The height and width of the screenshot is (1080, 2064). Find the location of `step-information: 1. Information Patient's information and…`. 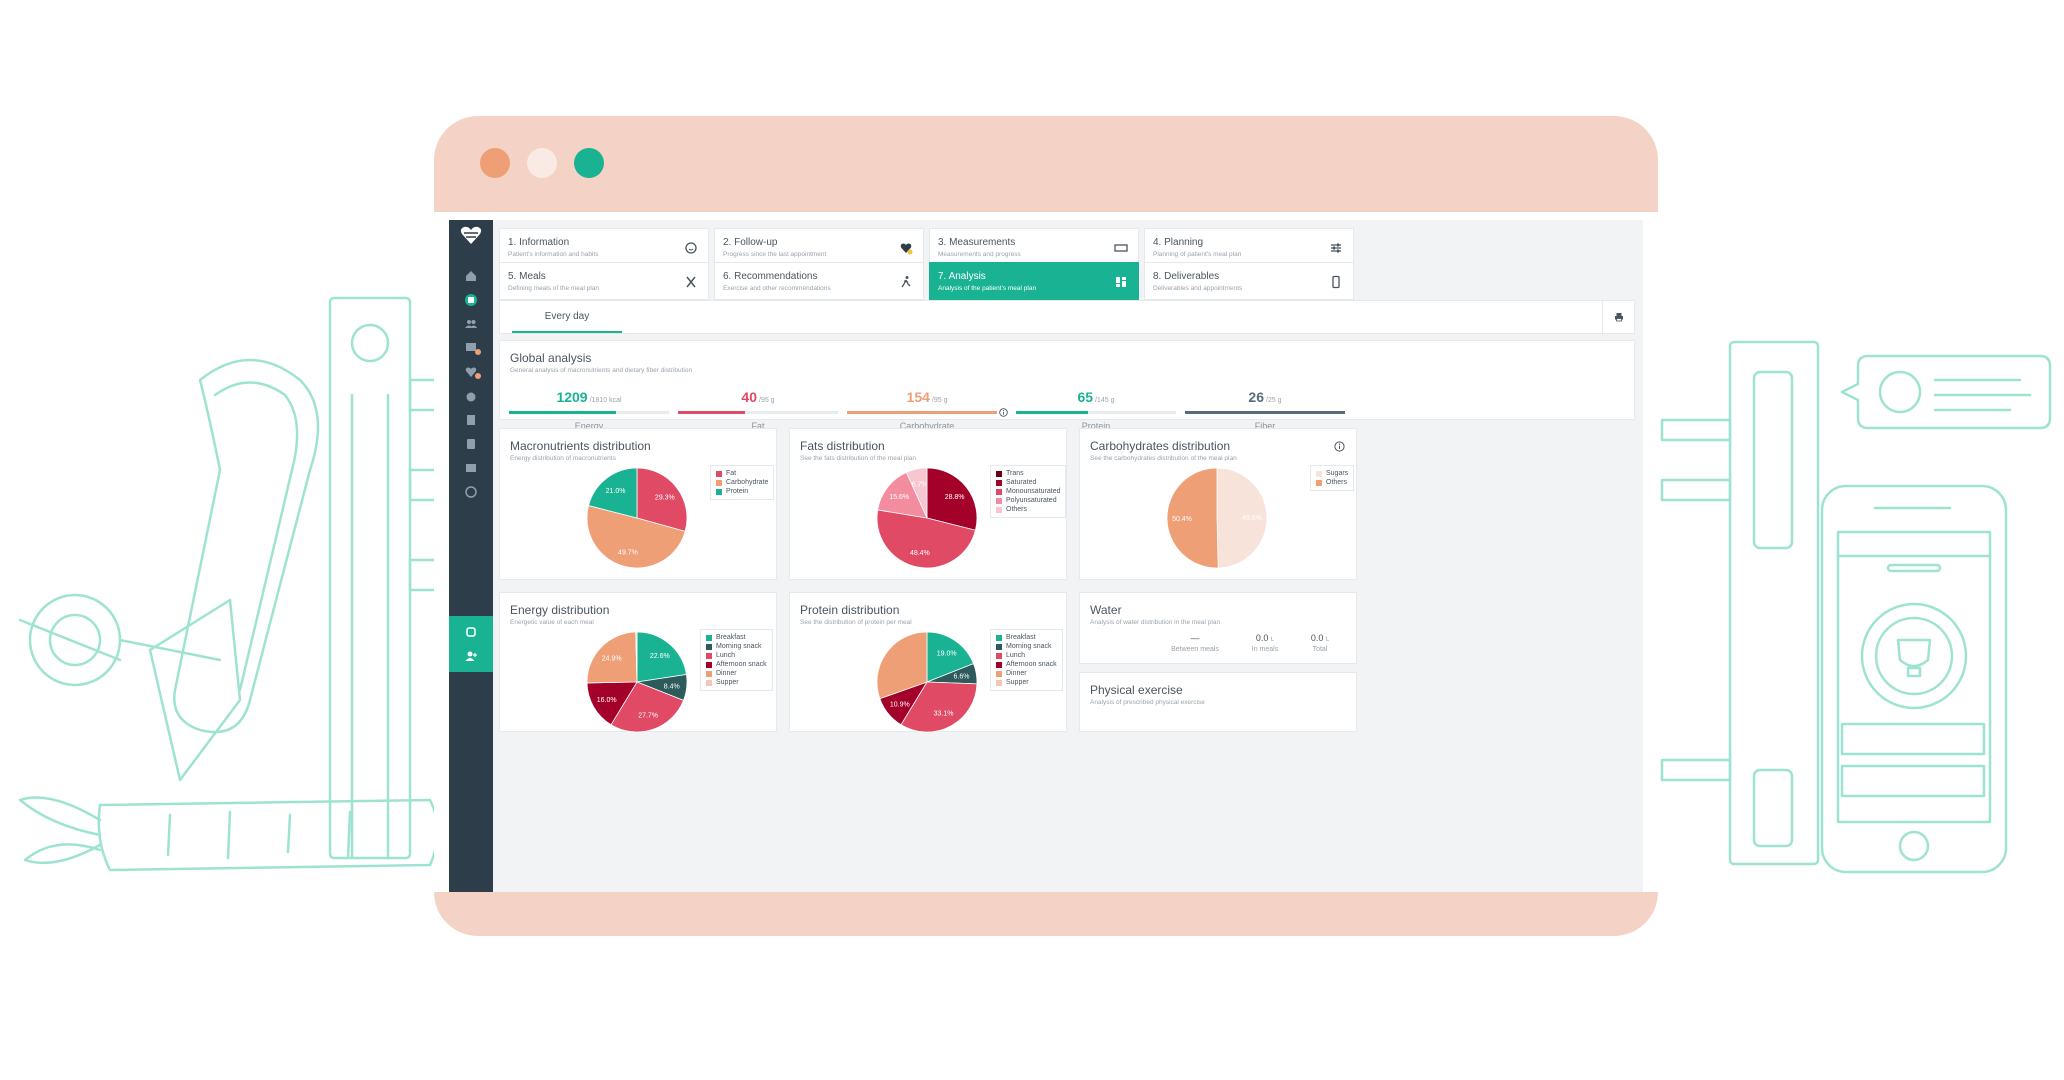

step-information: 1. Information Patient's information and… is located at coordinates (604, 247).